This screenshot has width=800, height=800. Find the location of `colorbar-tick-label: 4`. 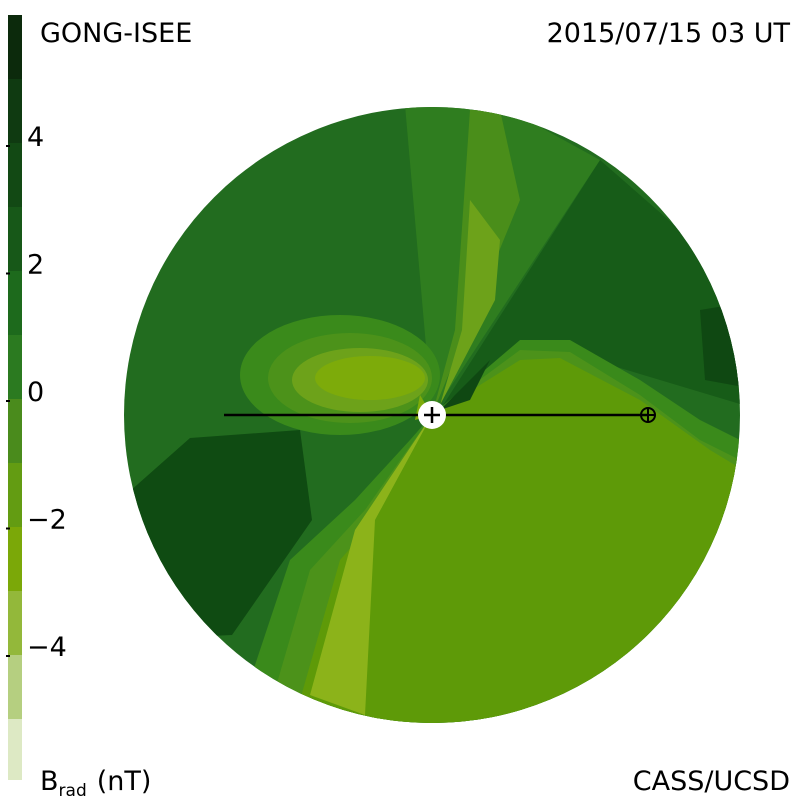

colorbar-tick-label: 4 is located at coordinates (35, 137).